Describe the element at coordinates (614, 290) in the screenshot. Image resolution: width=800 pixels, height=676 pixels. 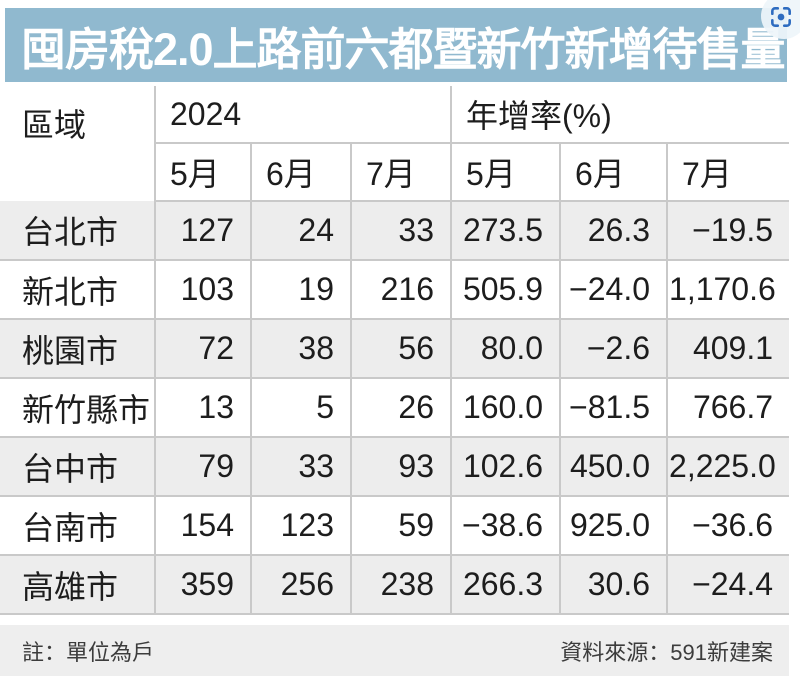
I see `table-cell: −24.0` at that location.